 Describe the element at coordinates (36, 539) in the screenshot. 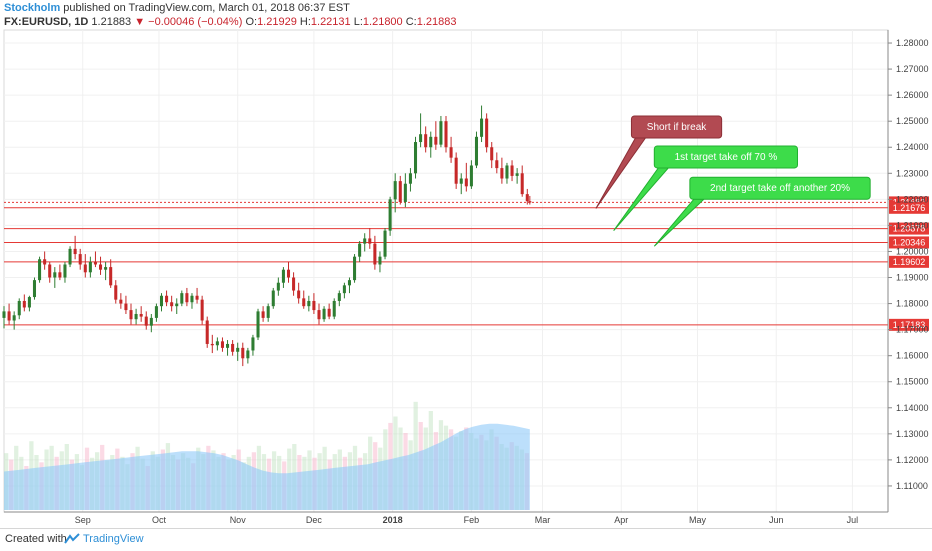

I see `created-with-label: Created with` at that location.